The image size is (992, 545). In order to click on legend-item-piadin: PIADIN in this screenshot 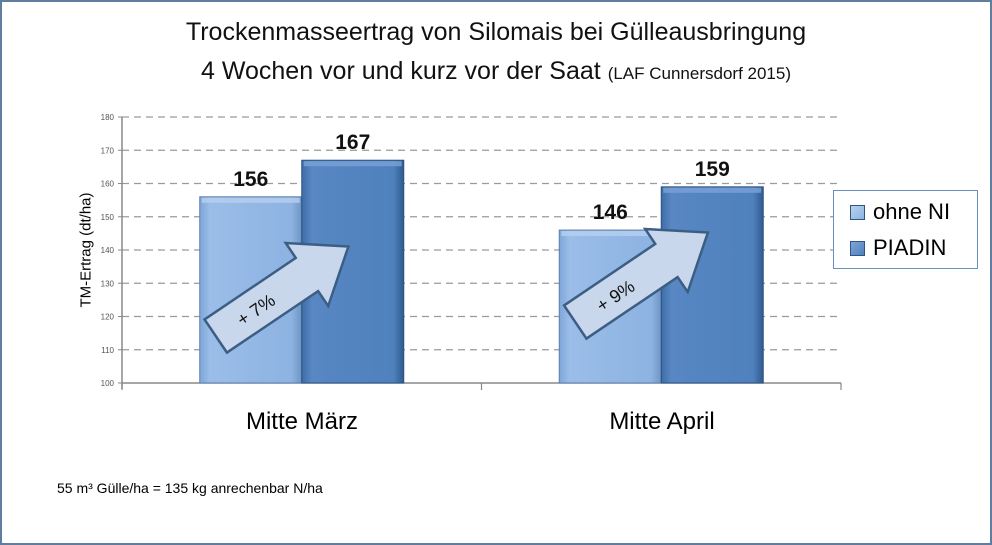, I will do `click(898, 248)`.